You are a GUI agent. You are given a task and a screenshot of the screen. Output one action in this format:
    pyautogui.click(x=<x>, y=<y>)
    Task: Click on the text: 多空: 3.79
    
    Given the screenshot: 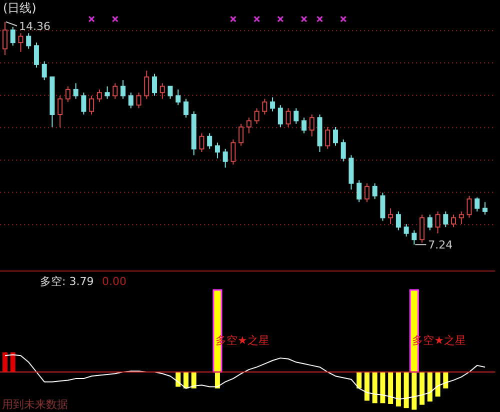 What is the action you would take?
    pyautogui.click(x=67, y=281)
    